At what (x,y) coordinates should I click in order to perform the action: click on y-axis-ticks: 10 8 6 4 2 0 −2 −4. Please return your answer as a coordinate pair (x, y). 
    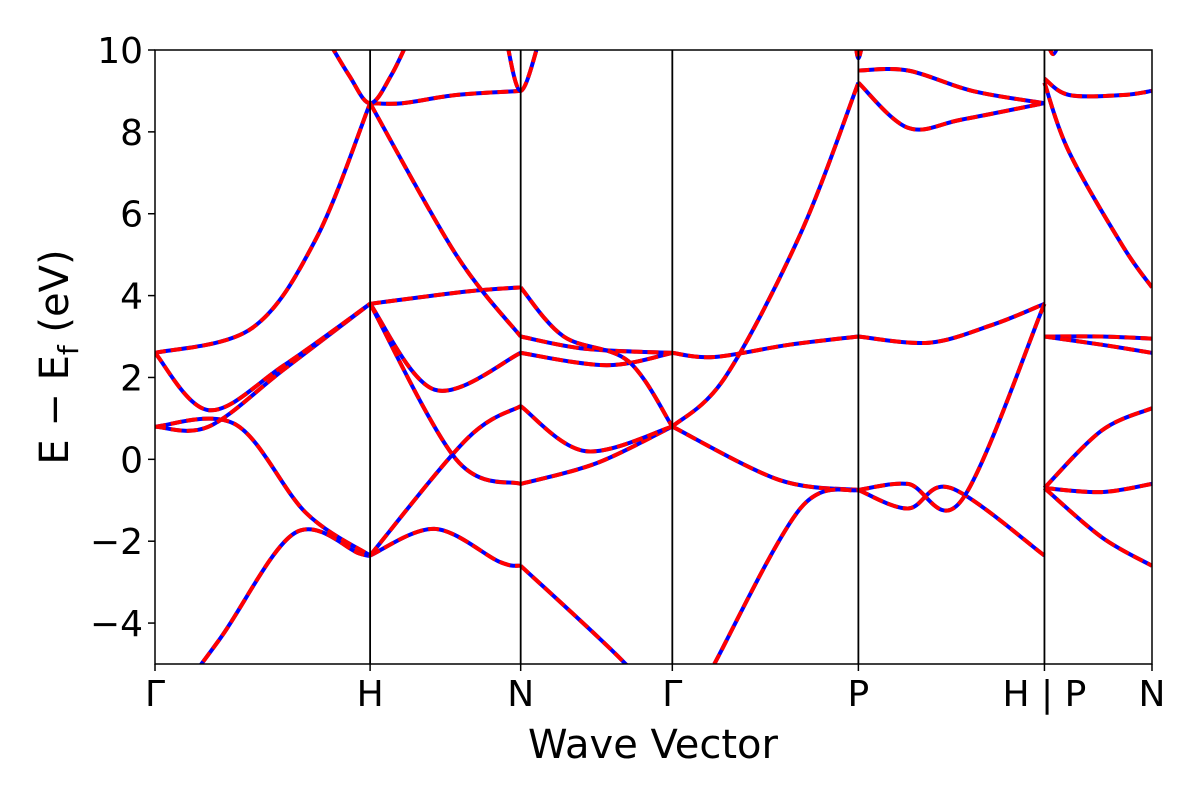
    Looking at the image, I should click on (122, 338).